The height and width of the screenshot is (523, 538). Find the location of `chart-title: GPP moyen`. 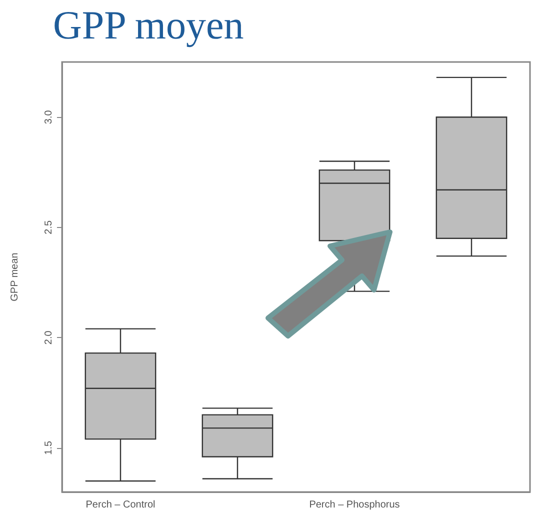

chart-title: GPP moyen is located at coordinates (148, 25).